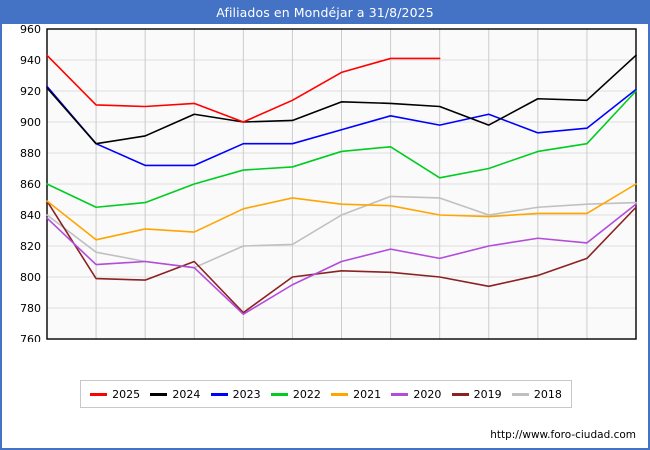 This screenshot has height=450, width=650. I want to click on legend-label: 2022, so click(306, 394).